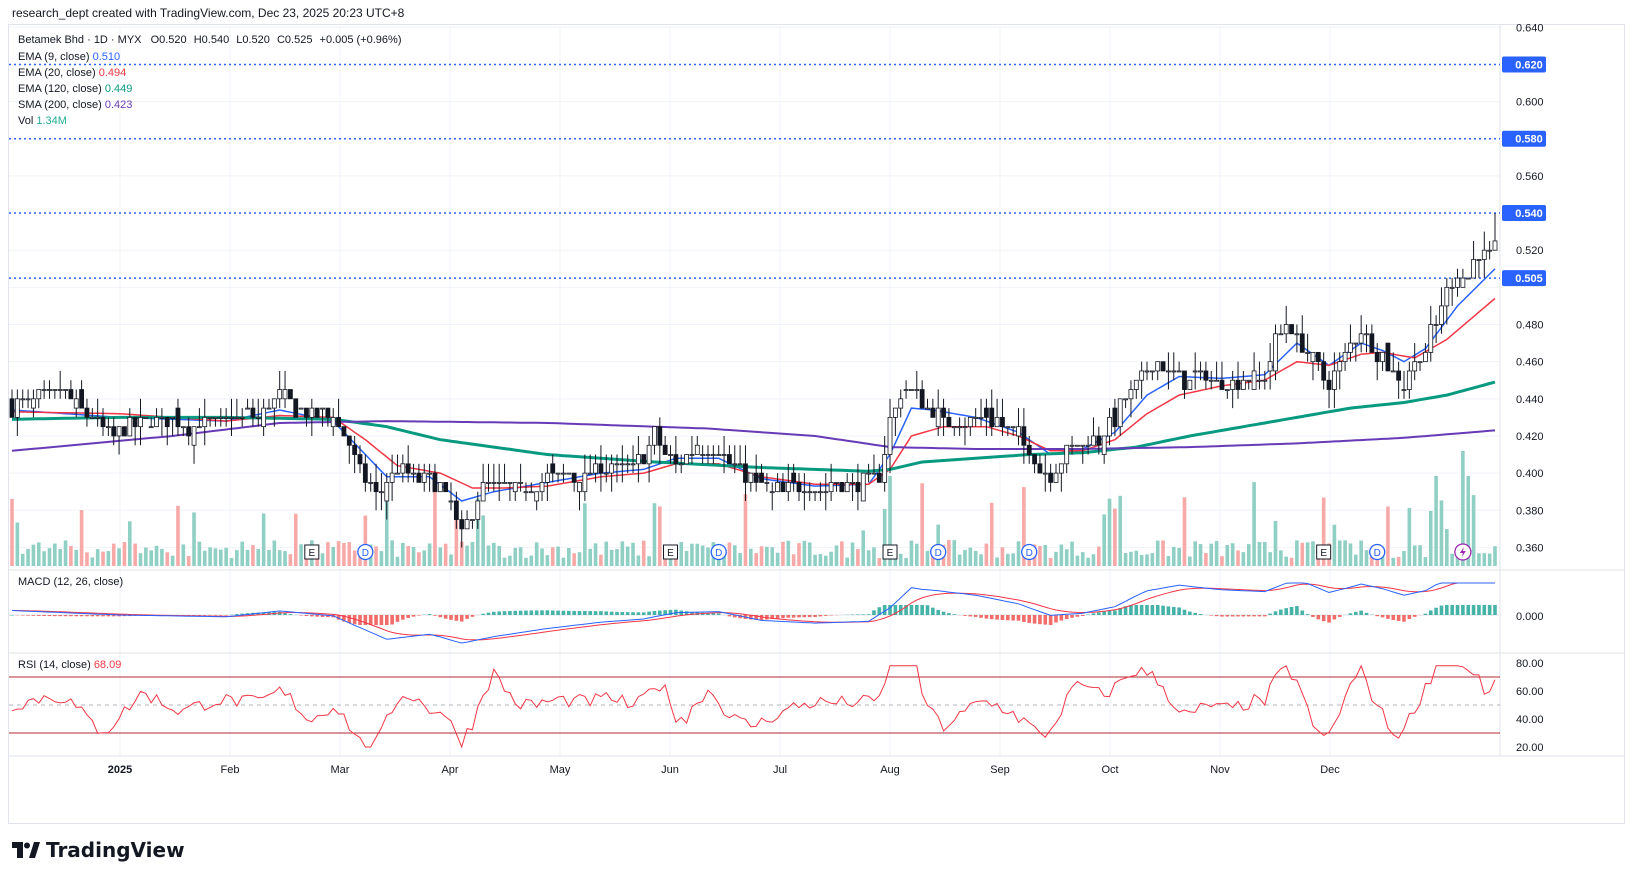  I want to click on time-axis-tick: May, so click(560, 770).